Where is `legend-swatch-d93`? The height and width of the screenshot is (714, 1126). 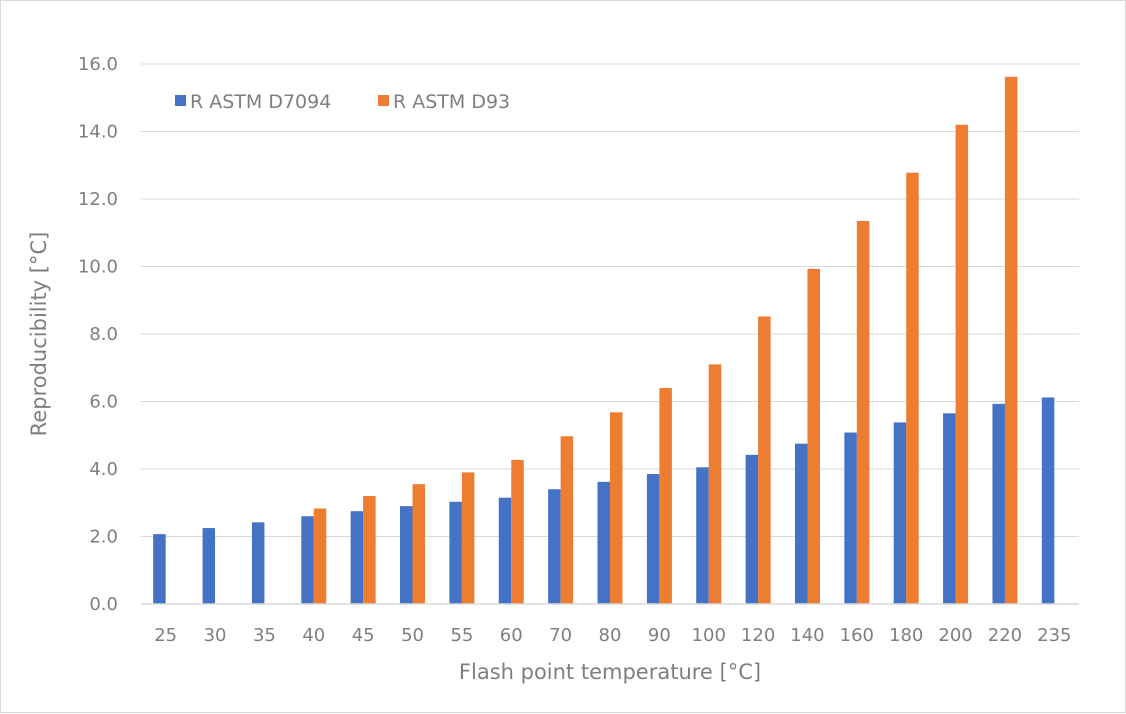
legend-swatch-d93 is located at coordinates (383, 100).